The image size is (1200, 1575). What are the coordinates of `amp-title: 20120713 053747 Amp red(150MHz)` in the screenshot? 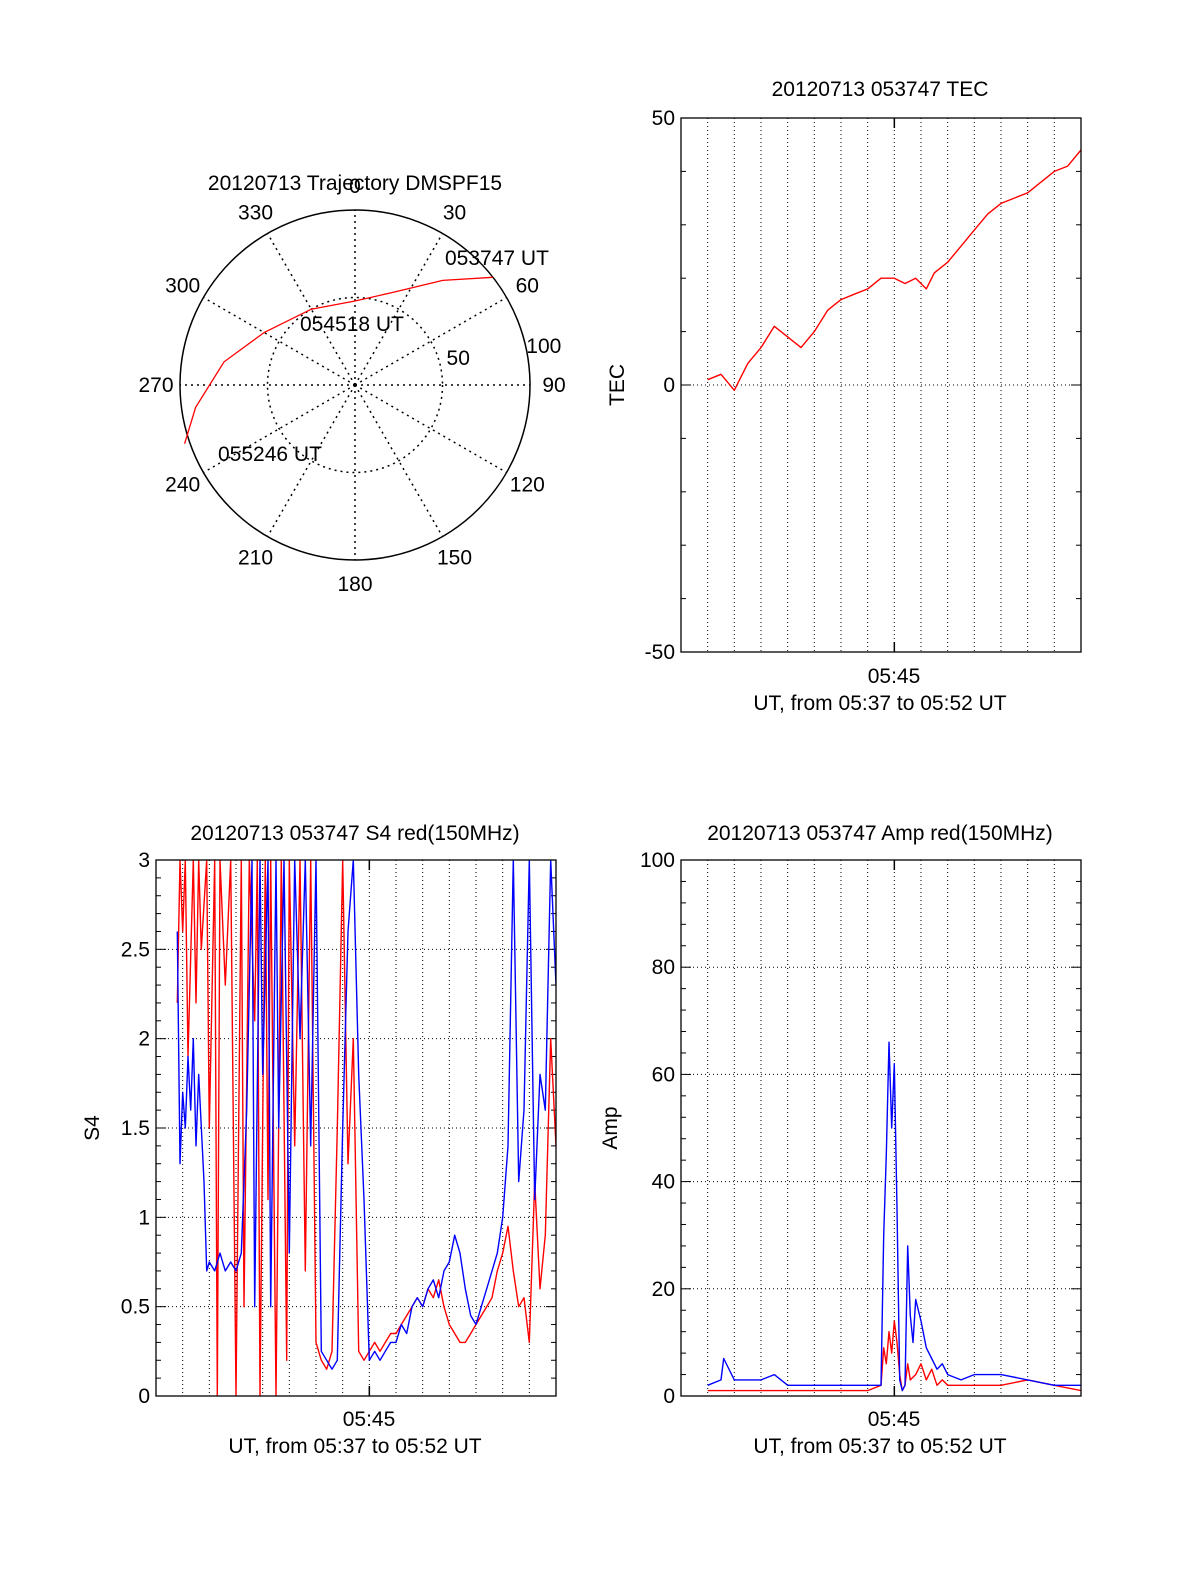 It's located at (880, 833).